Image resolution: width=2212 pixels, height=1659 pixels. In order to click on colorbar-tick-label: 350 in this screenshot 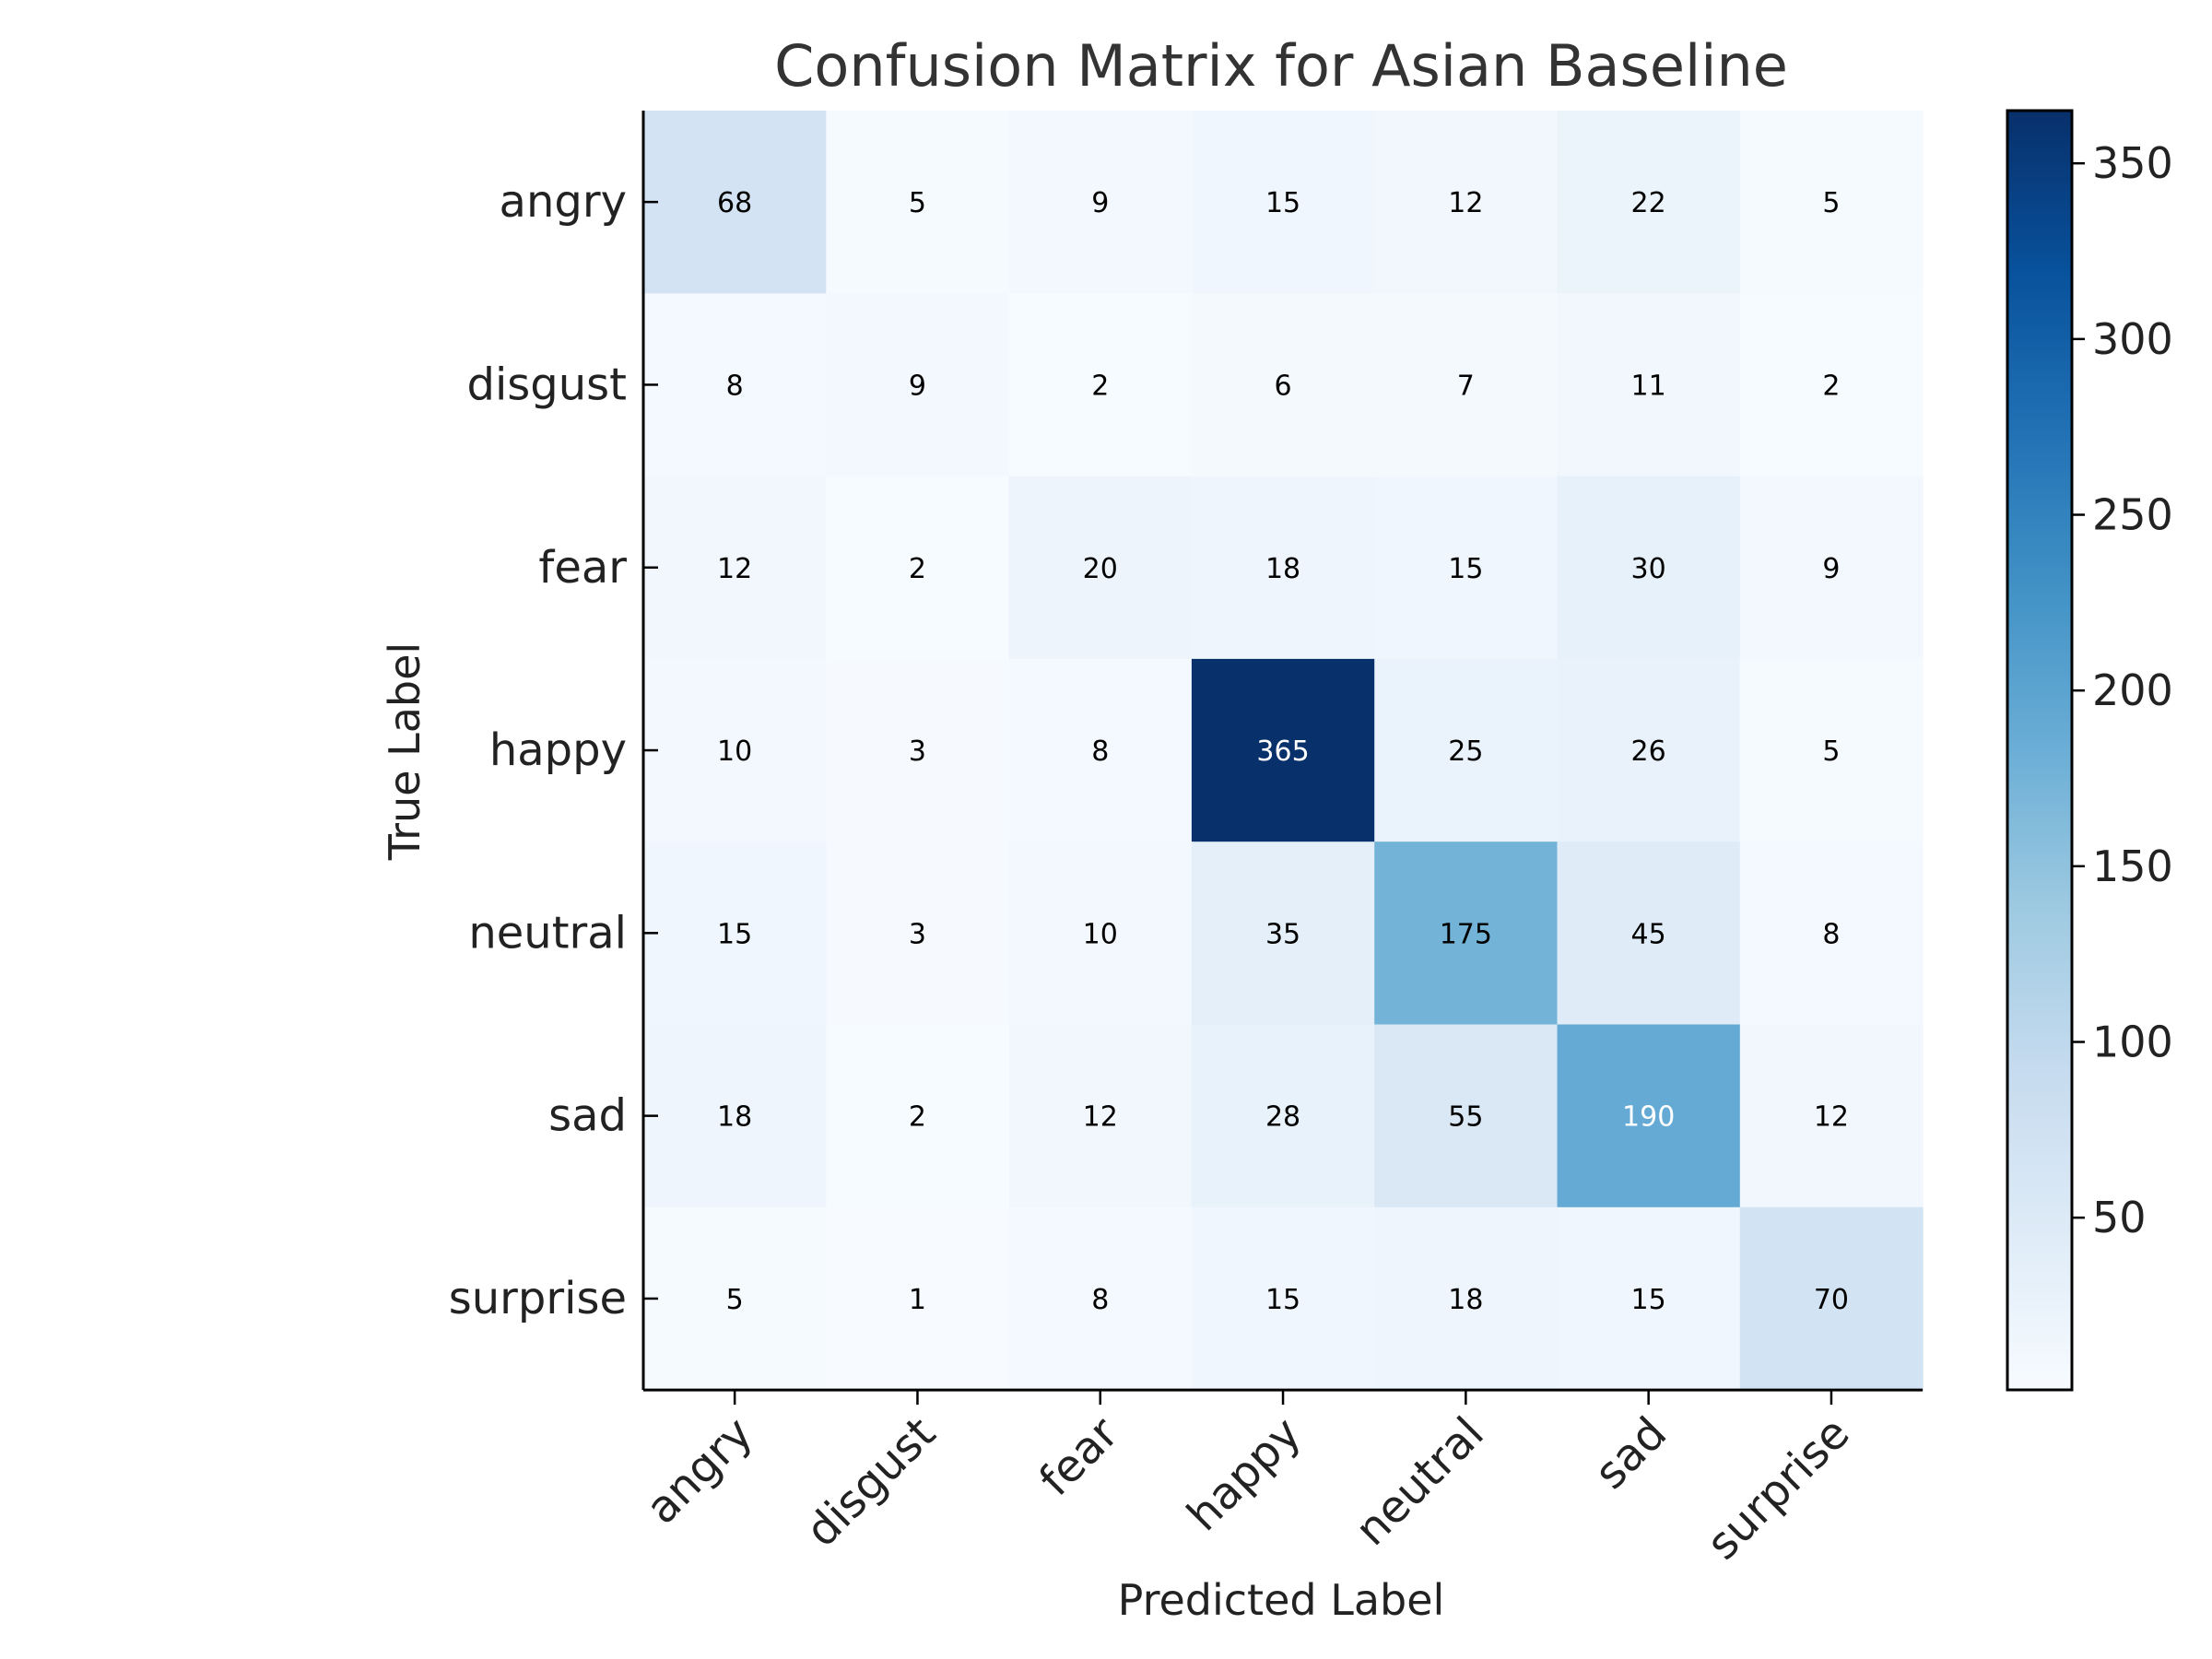, I will do `click(2132, 163)`.